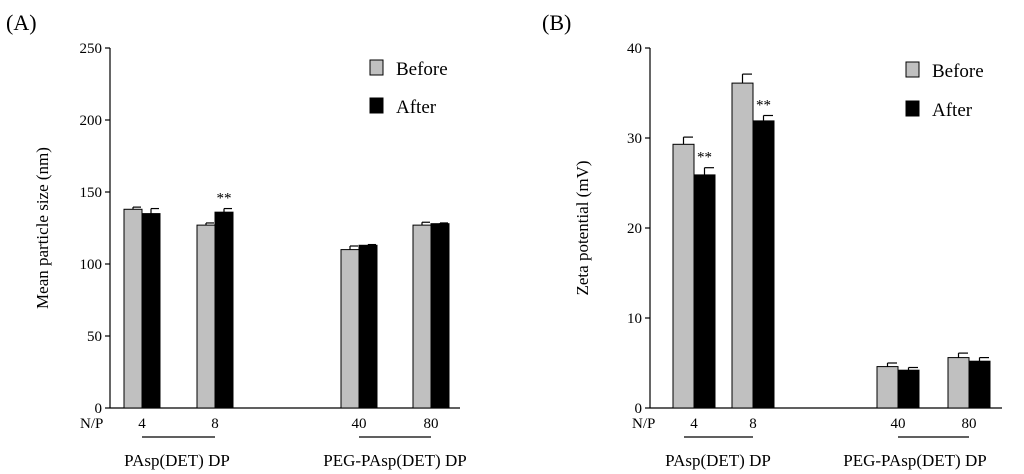 This screenshot has width=1024, height=474. Describe the element at coordinates (634, 229) in the screenshot. I see `y-tick-label: 20` at that location.